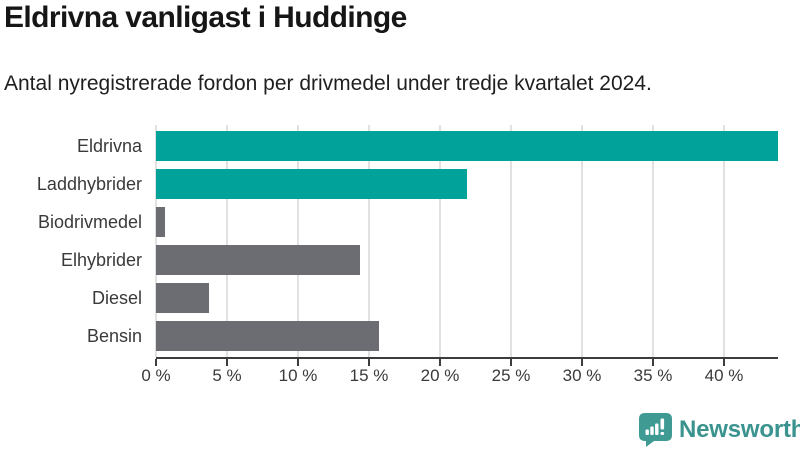 This screenshot has width=800, height=450. Describe the element at coordinates (467, 358) in the screenshot. I see `x-axis-line` at that location.